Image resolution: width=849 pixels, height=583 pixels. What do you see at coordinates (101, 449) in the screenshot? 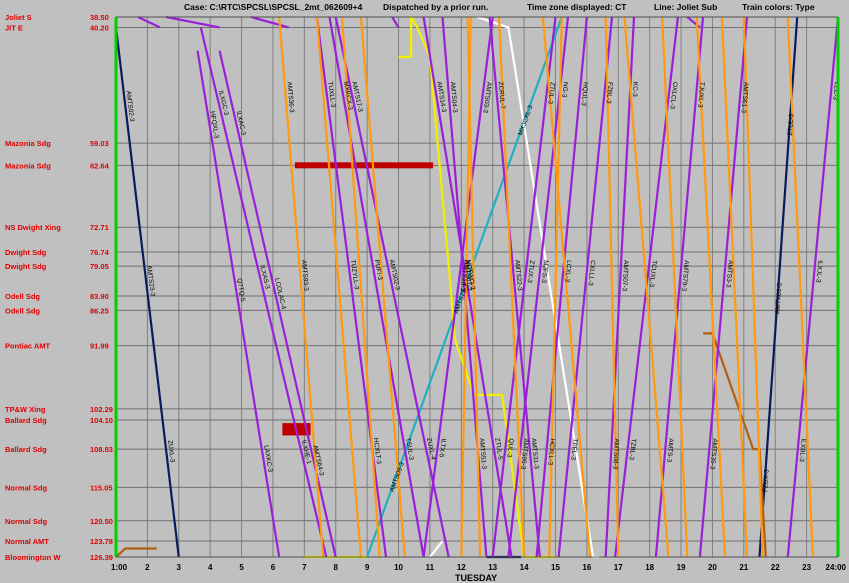
I see `station-mile: 108.83` at bounding box center [101, 449].